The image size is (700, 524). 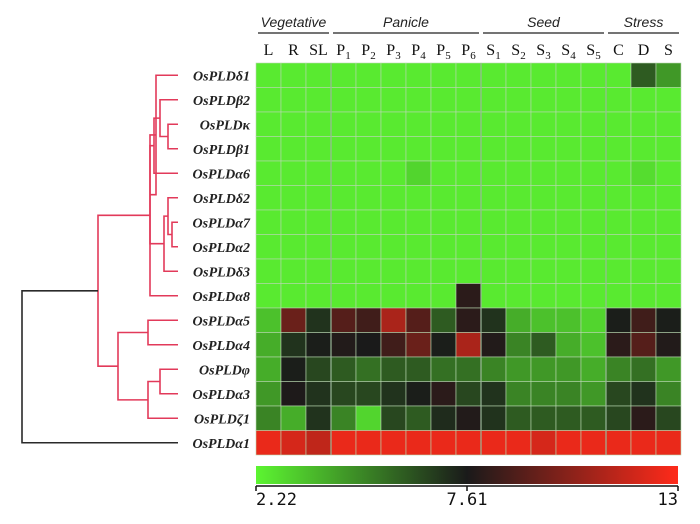 I want to click on gene-label: OsPLDφ, so click(x=224, y=370).